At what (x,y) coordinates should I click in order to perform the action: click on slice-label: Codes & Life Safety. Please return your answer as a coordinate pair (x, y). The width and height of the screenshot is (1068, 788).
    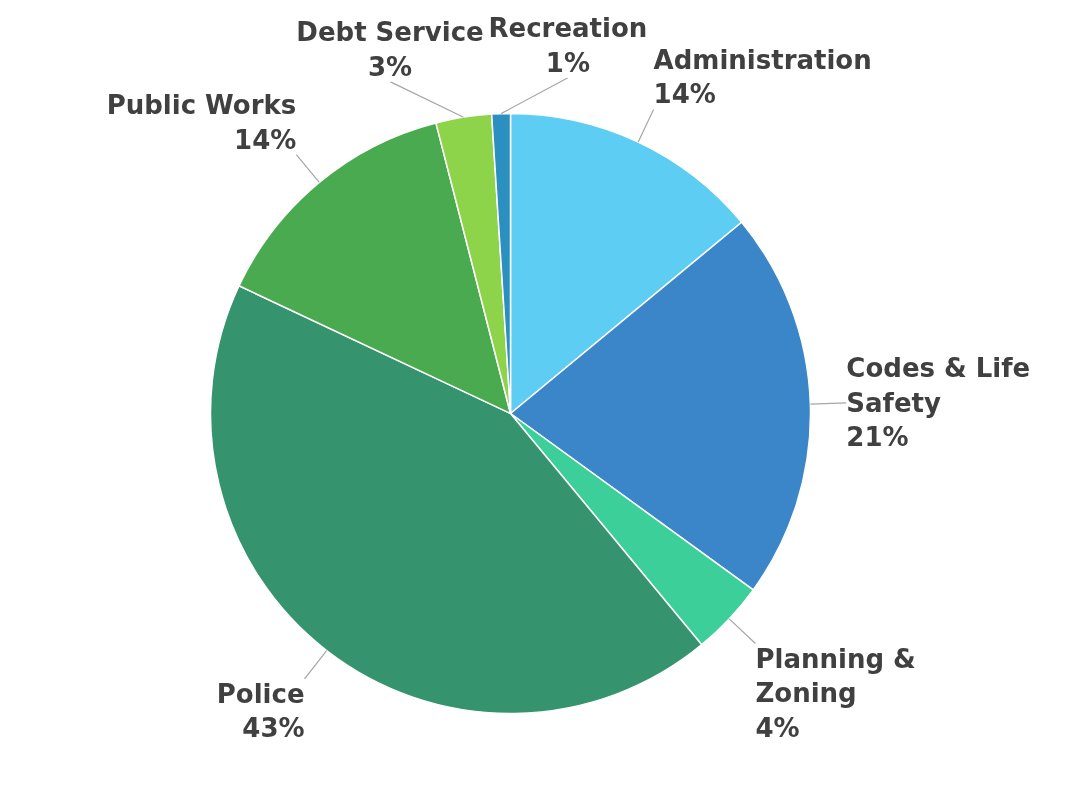
    Looking at the image, I should click on (938, 385).